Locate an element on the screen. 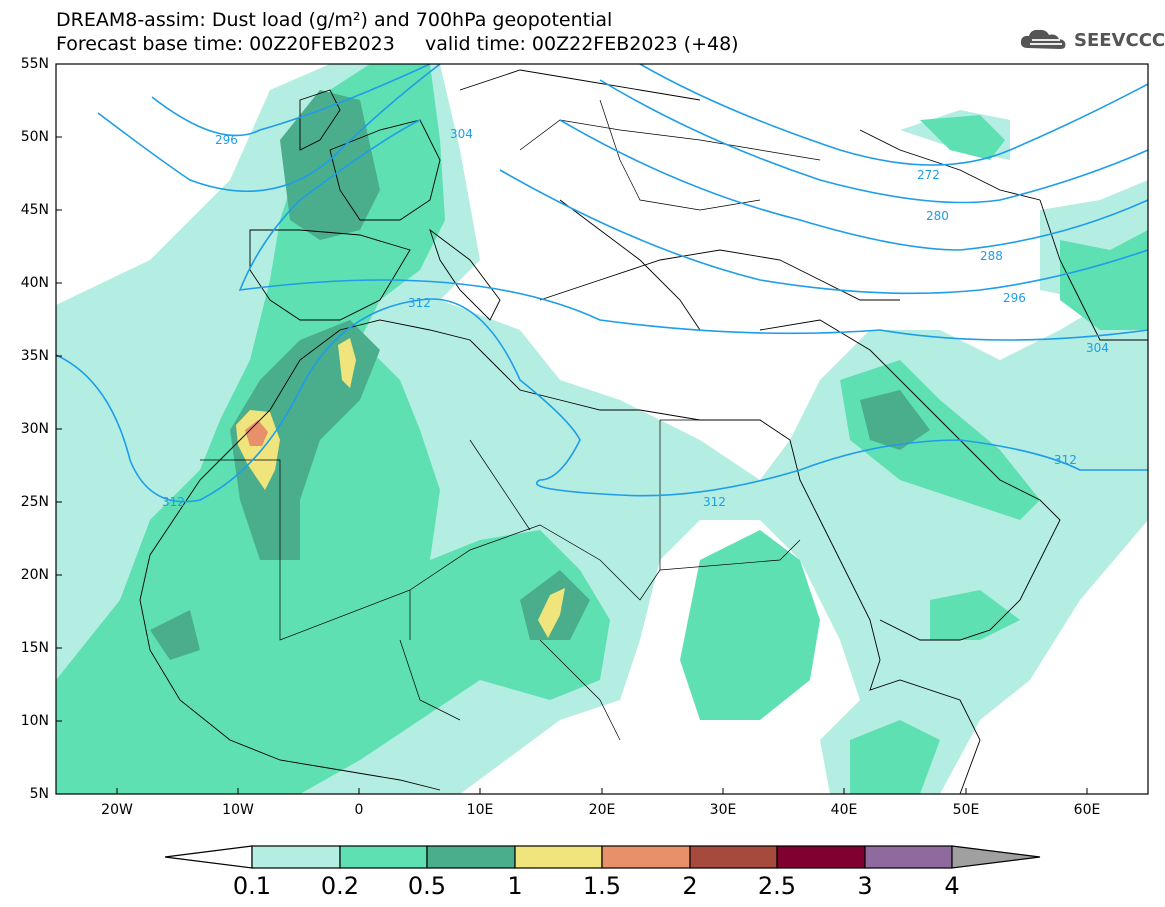 The height and width of the screenshot is (907, 1165). lon-label: 10W is located at coordinates (238, 810).